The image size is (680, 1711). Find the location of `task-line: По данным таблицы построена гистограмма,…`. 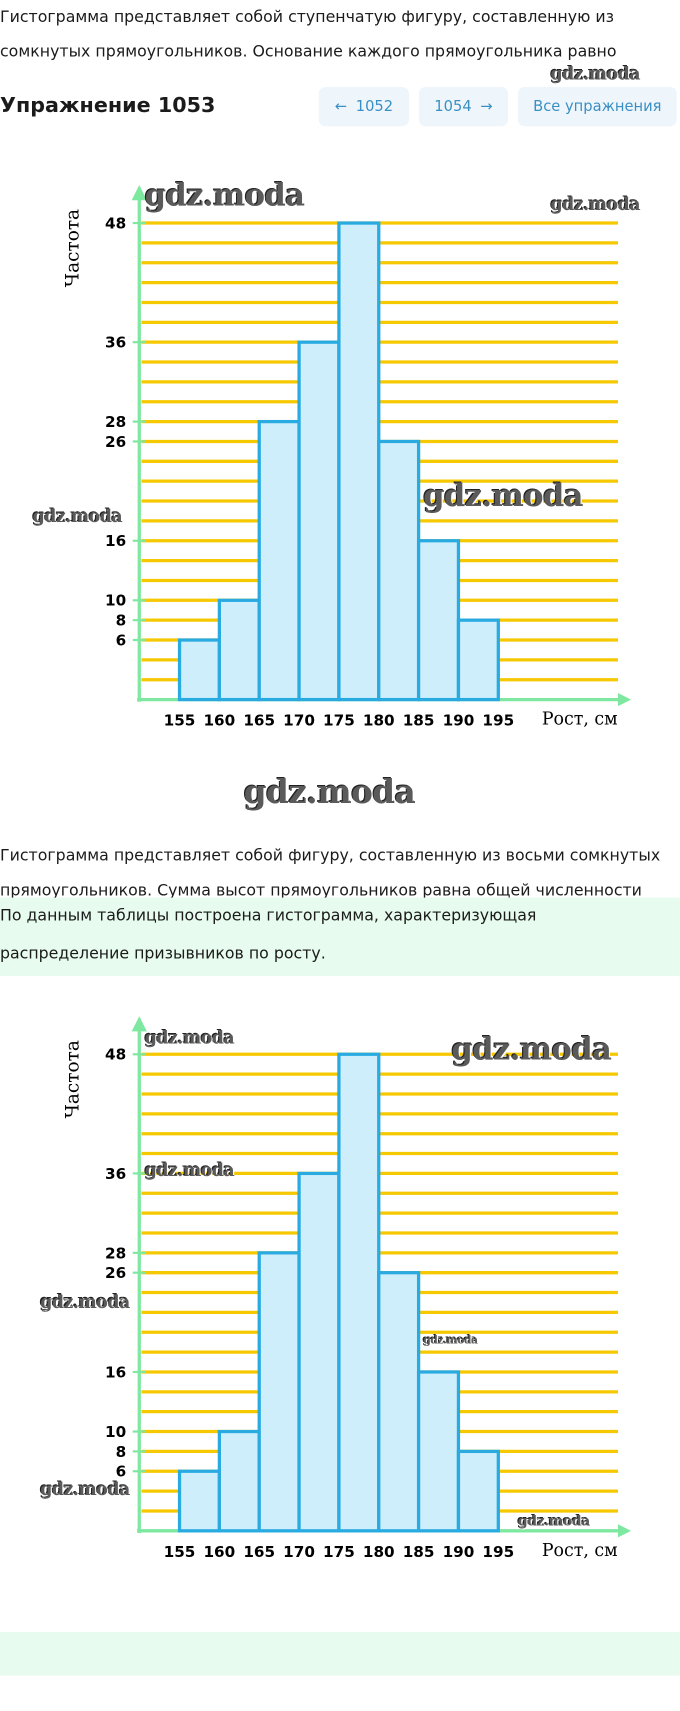

task-line: По данным таблицы построена гистограмма,… is located at coordinates (268, 916).